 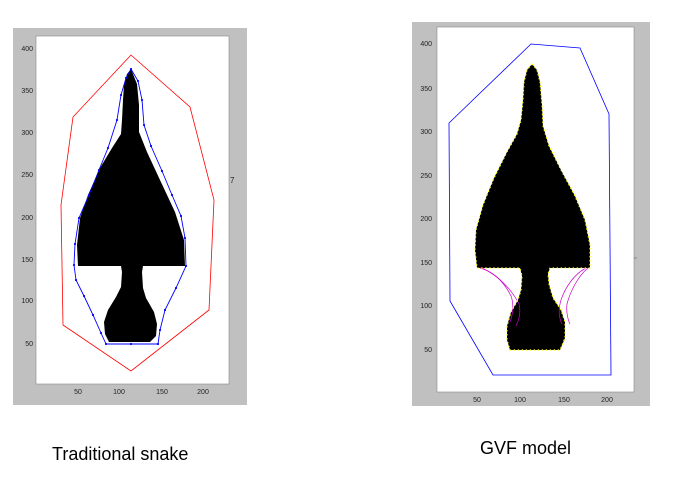 What do you see at coordinates (526, 448) in the screenshot?
I see `caption-gvf-model: GVF model` at bounding box center [526, 448].